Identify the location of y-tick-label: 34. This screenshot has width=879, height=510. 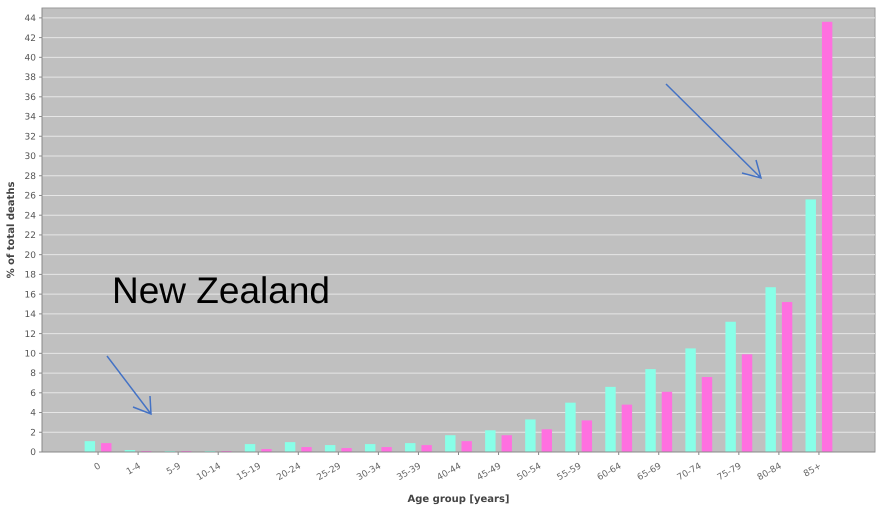
(30, 117).